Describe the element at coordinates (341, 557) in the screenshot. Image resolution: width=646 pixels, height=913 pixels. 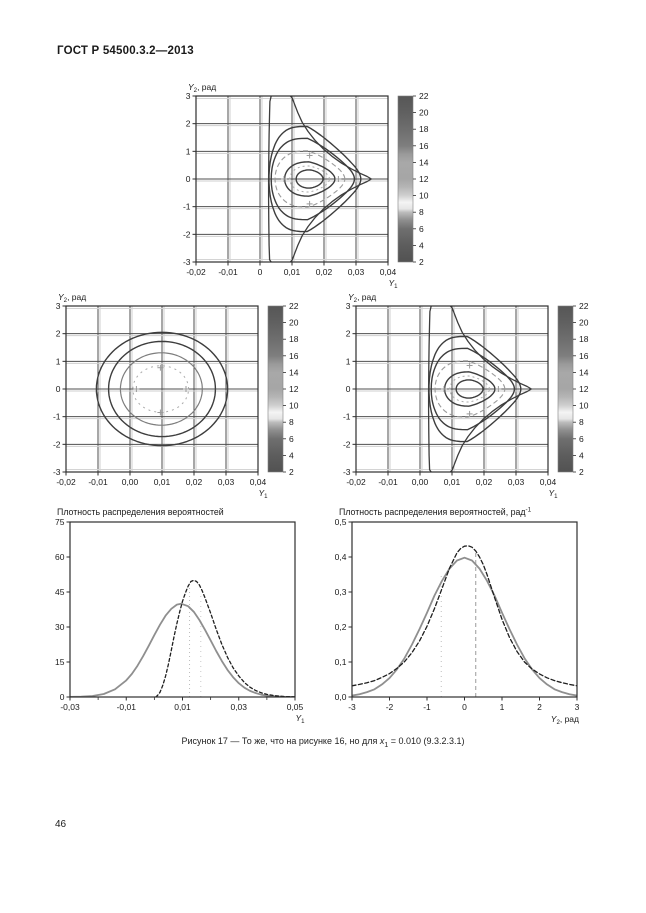
I see `svg-text: 0,4` at that location.